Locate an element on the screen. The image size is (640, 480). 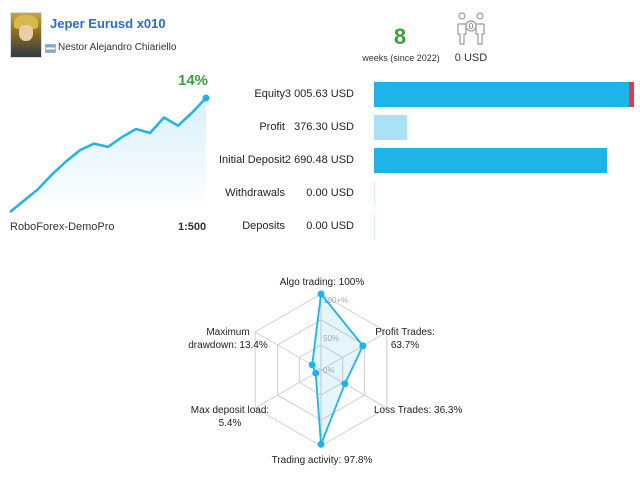
growth-percent: 14% is located at coordinates (193, 80).